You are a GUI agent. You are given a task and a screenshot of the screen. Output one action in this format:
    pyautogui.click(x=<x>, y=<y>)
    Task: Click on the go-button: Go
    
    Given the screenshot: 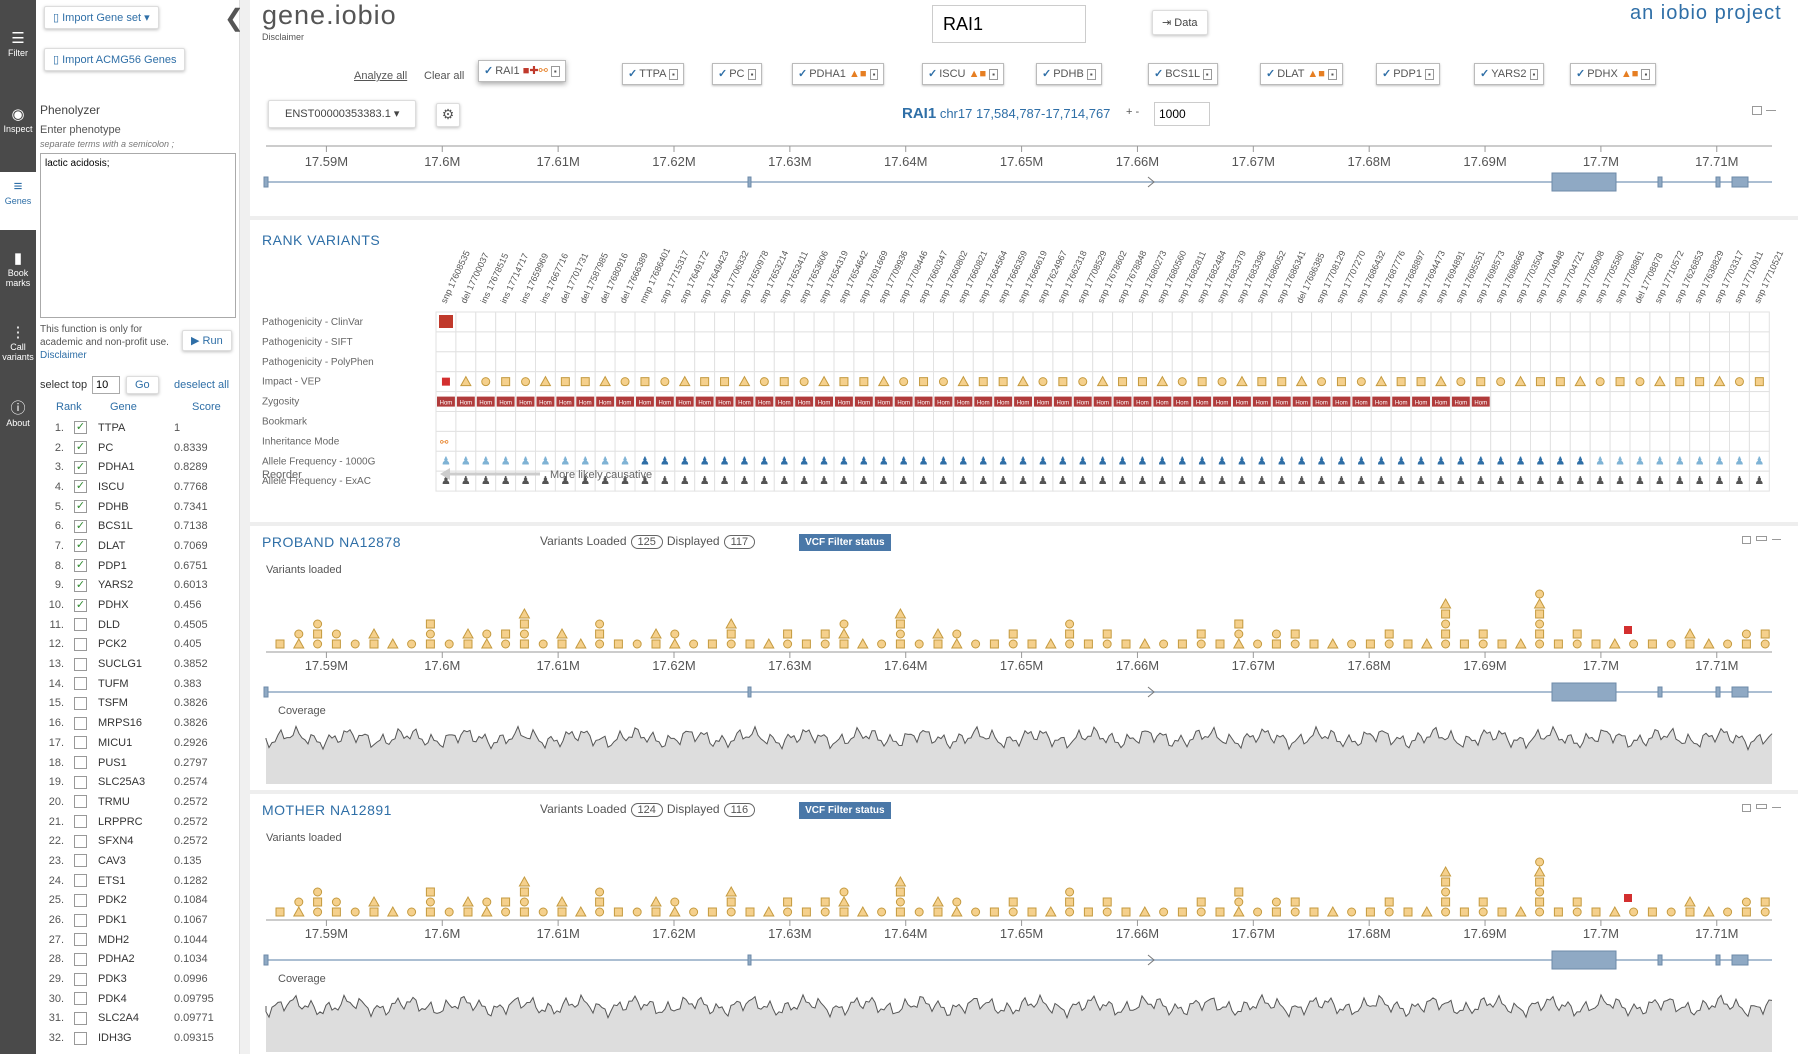 What is the action you would take?
    pyautogui.click(x=142, y=385)
    